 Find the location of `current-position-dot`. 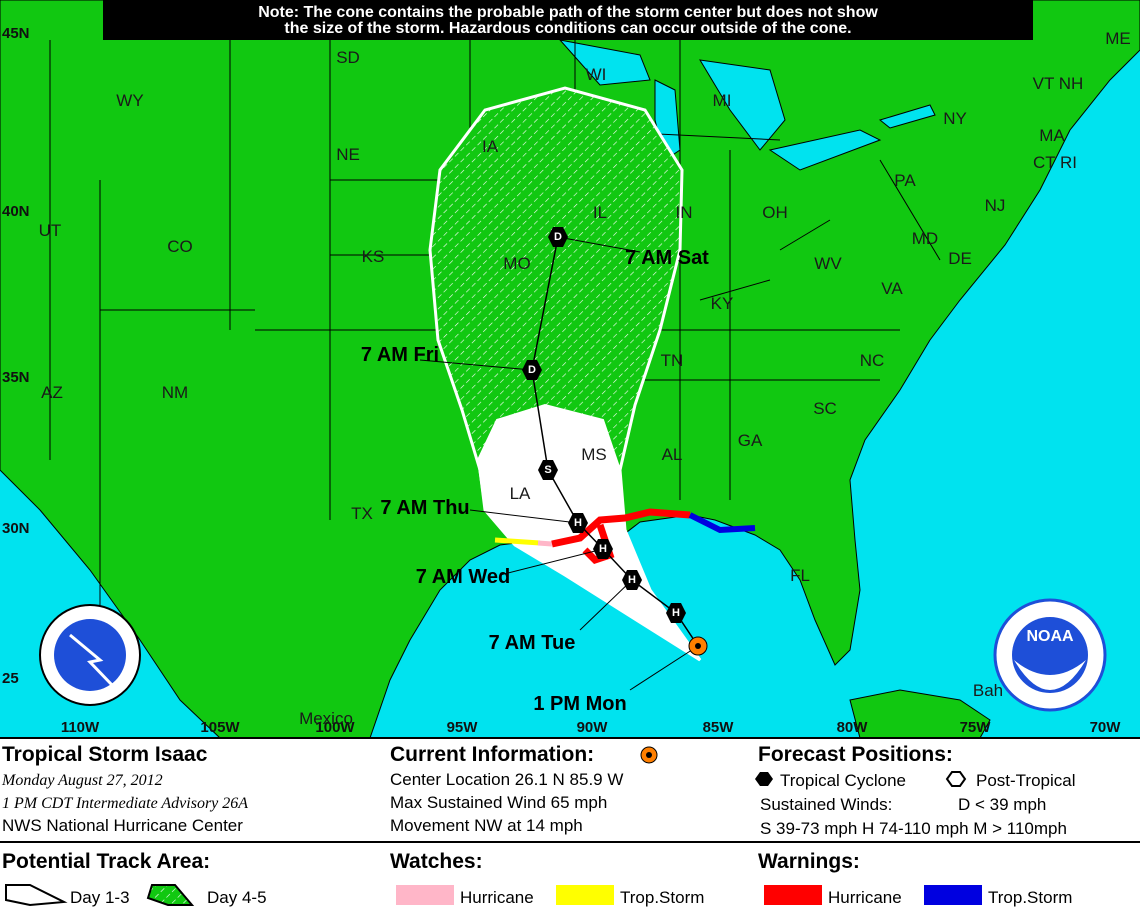

current-position-dot is located at coordinates (698, 646).